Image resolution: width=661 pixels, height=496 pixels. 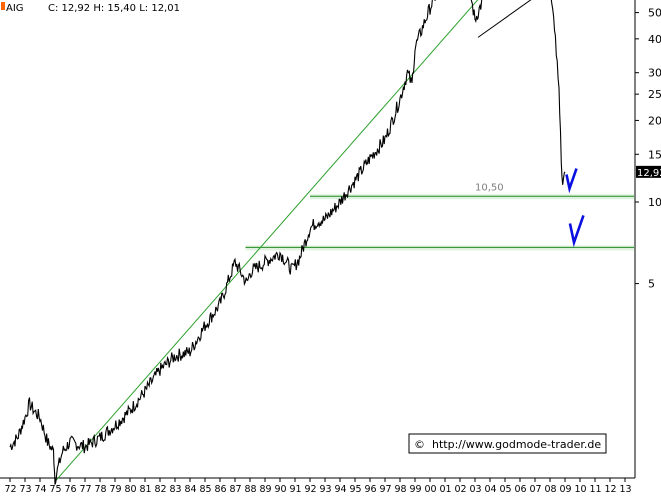 I want to click on x-tick-label-24: 96, so click(x=371, y=489).